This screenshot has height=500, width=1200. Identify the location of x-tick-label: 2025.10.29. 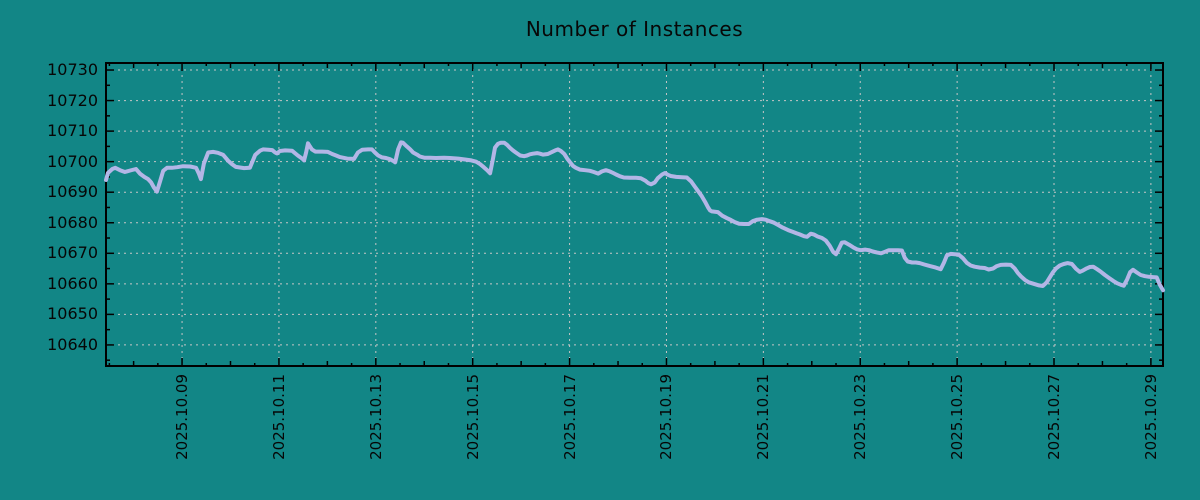
(1150, 417).